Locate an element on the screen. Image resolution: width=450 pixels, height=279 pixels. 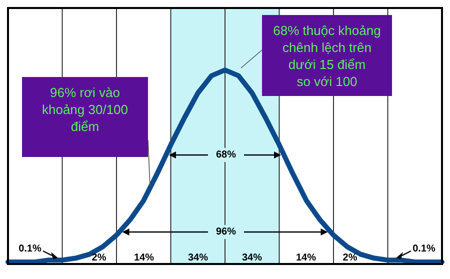
annotation: 96% is located at coordinates (226, 232).